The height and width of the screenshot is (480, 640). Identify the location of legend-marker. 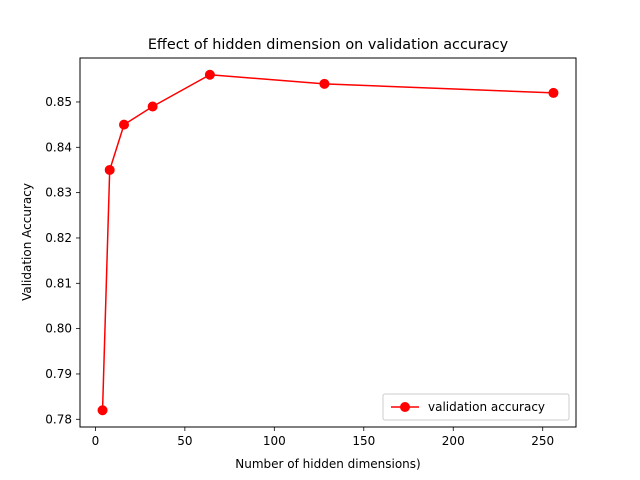
(405, 407).